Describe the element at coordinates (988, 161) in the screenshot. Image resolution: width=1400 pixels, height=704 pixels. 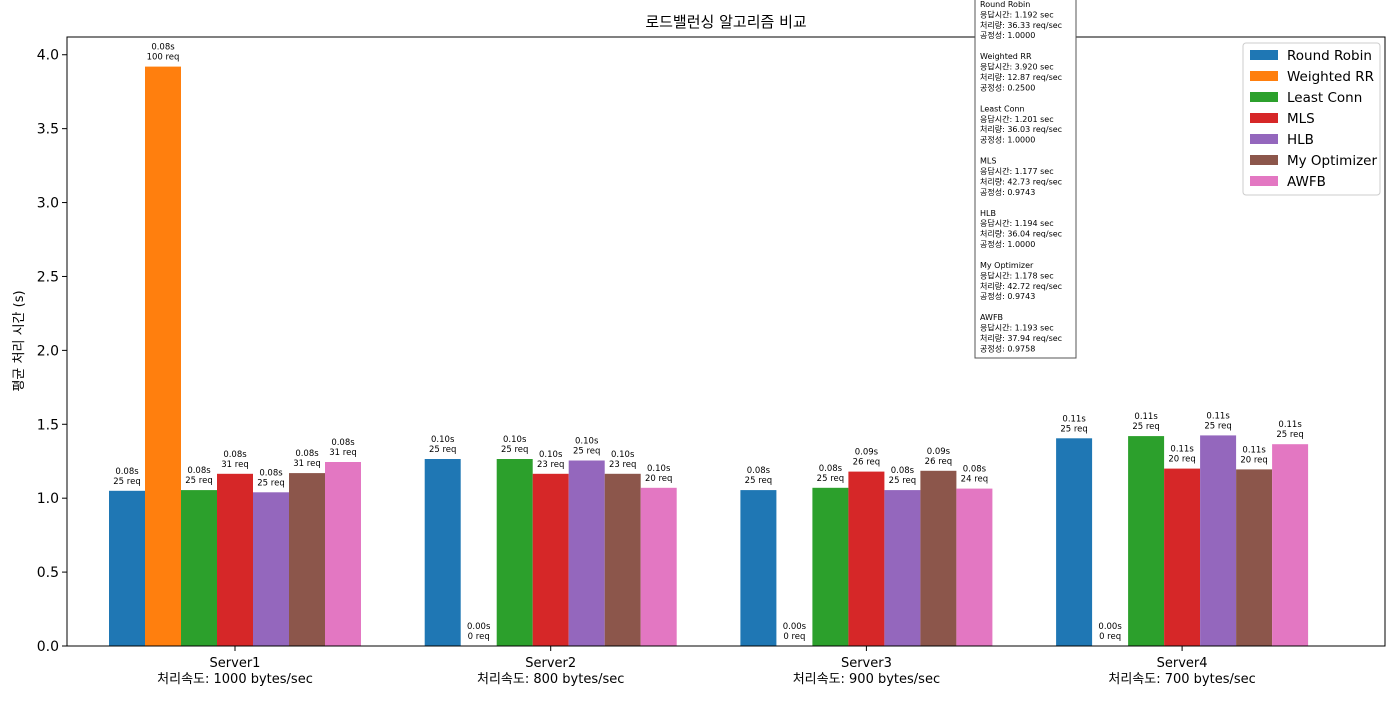
I see `stats-algorithm-name: MLS` at that location.